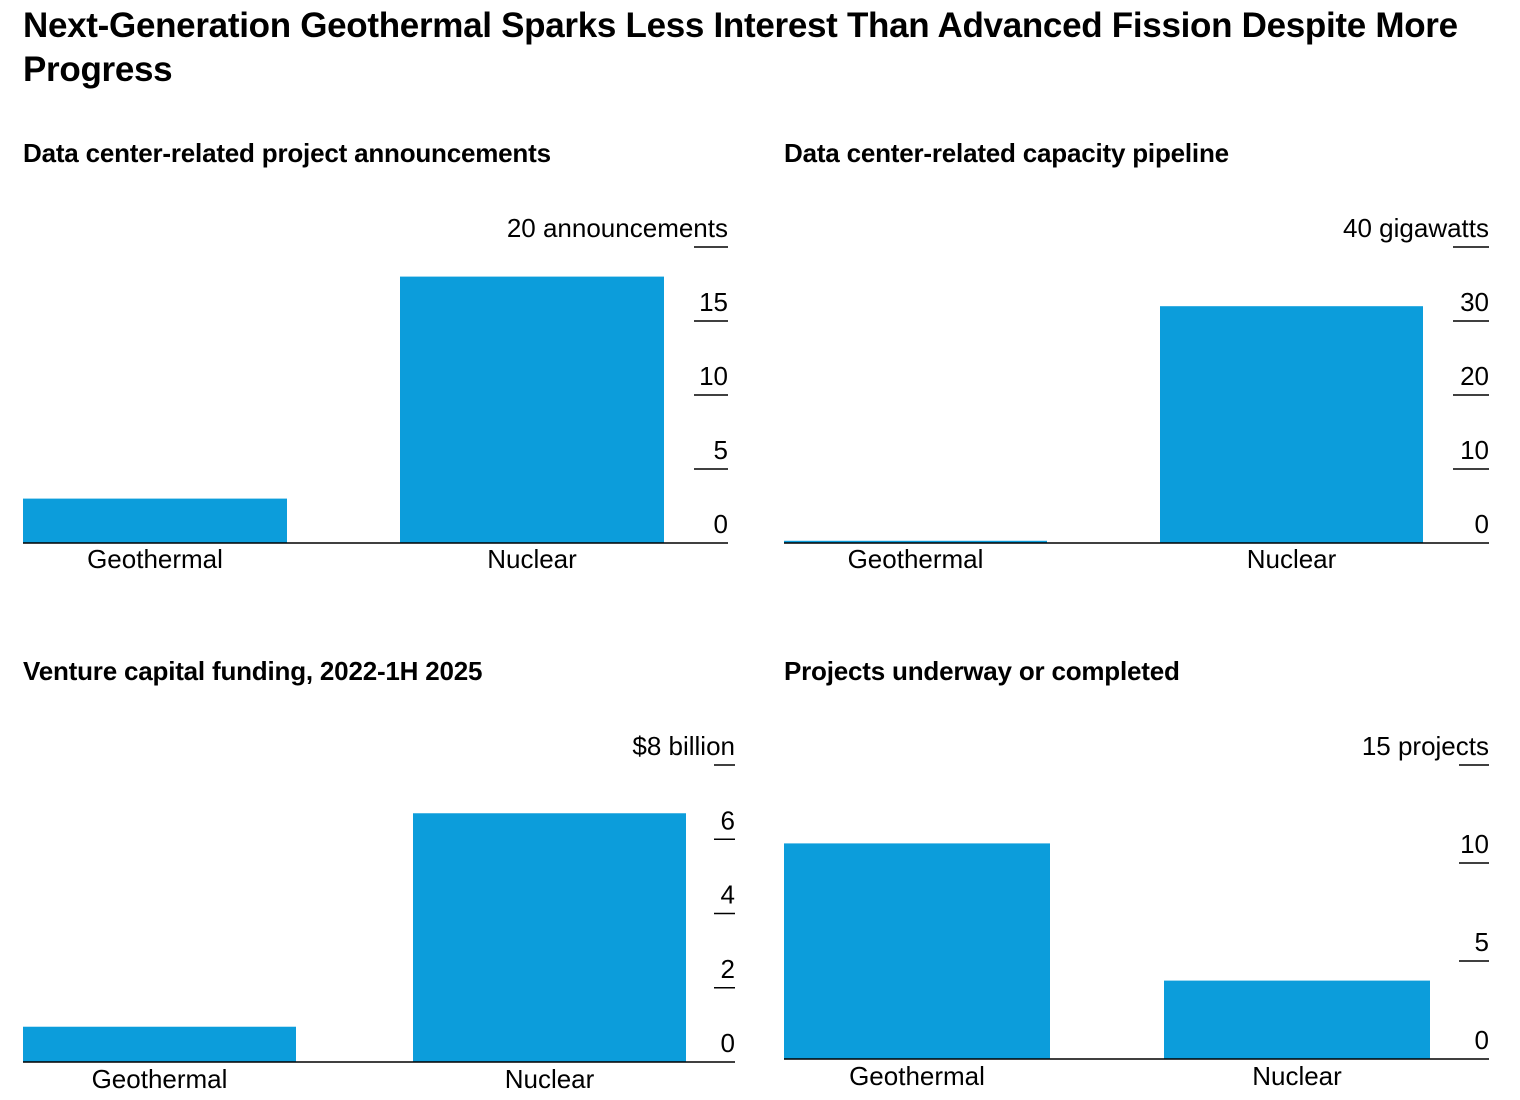 The height and width of the screenshot is (1100, 1520). What do you see at coordinates (1425, 746) in the screenshot?
I see `y-axis-unit-label: 15 projects` at bounding box center [1425, 746].